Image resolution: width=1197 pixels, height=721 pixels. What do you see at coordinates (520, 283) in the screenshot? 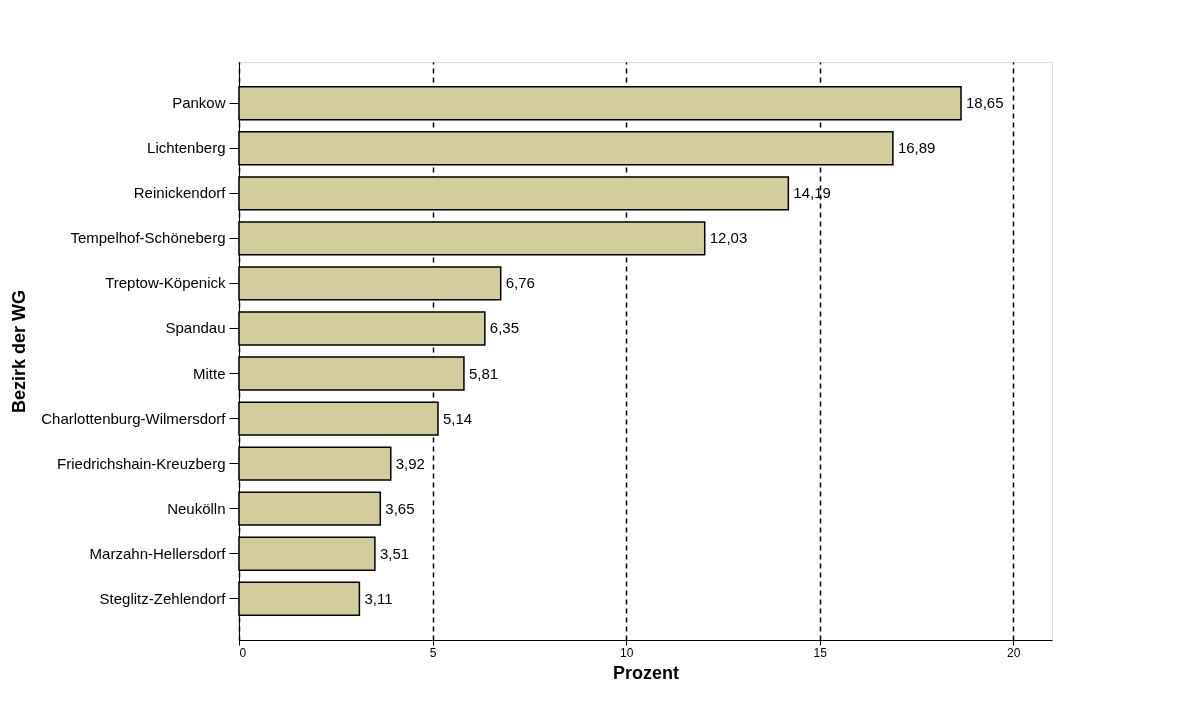
I see `data-label: 6,76` at bounding box center [520, 283].